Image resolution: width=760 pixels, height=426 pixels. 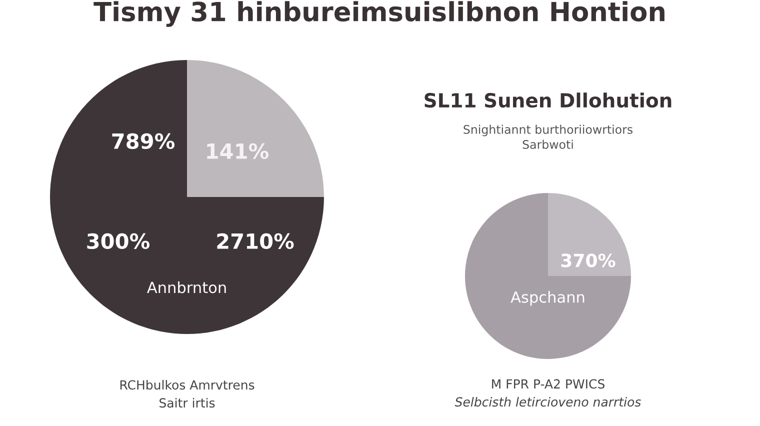 What do you see at coordinates (143, 141) in the screenshot?
I see `text: 789%` at bounding box center [143, 141].